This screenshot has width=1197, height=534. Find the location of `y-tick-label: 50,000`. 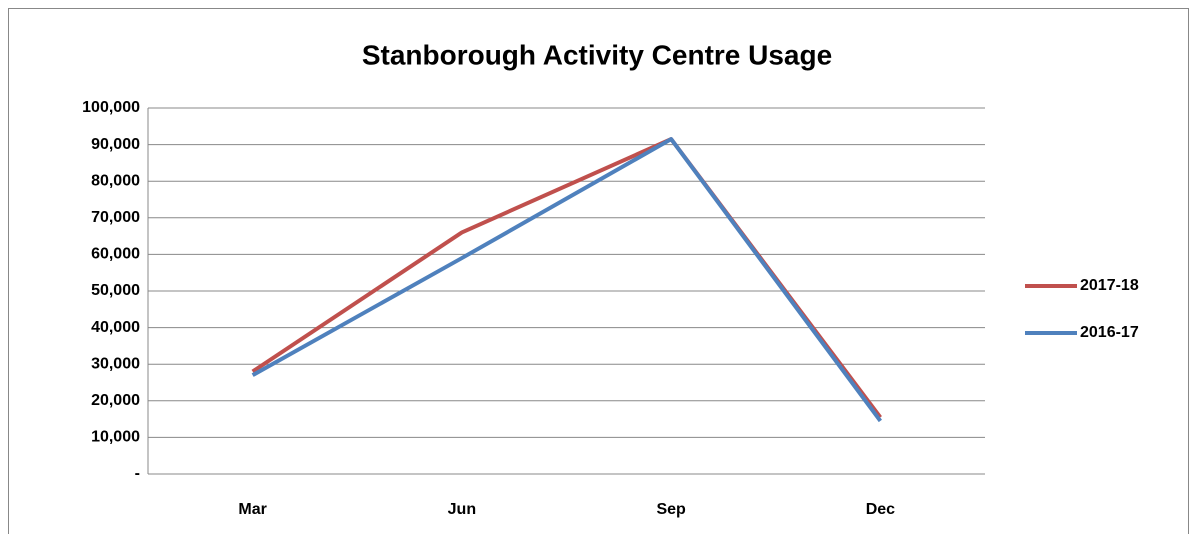

y-tick-label: 50,000 is located at coordinates (115, 290).